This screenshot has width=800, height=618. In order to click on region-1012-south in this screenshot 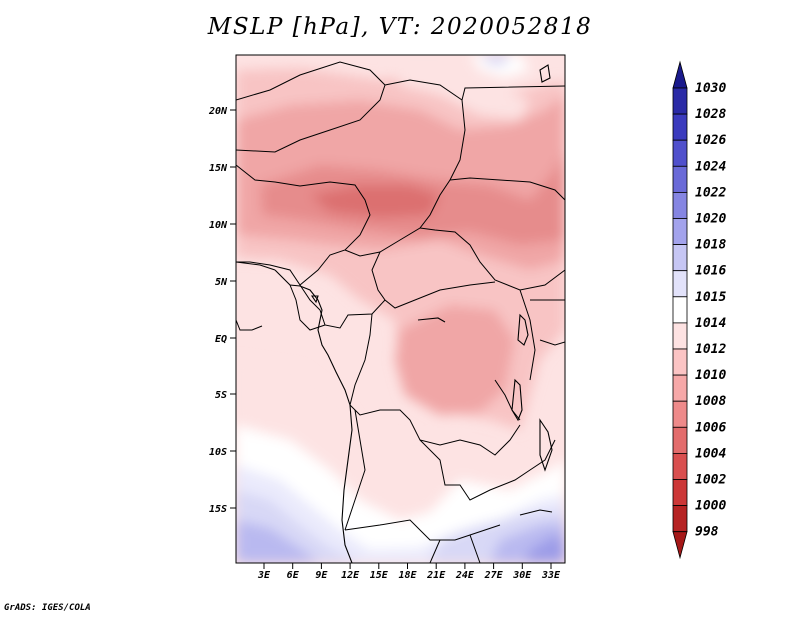, I will do `click(388, 430)`.